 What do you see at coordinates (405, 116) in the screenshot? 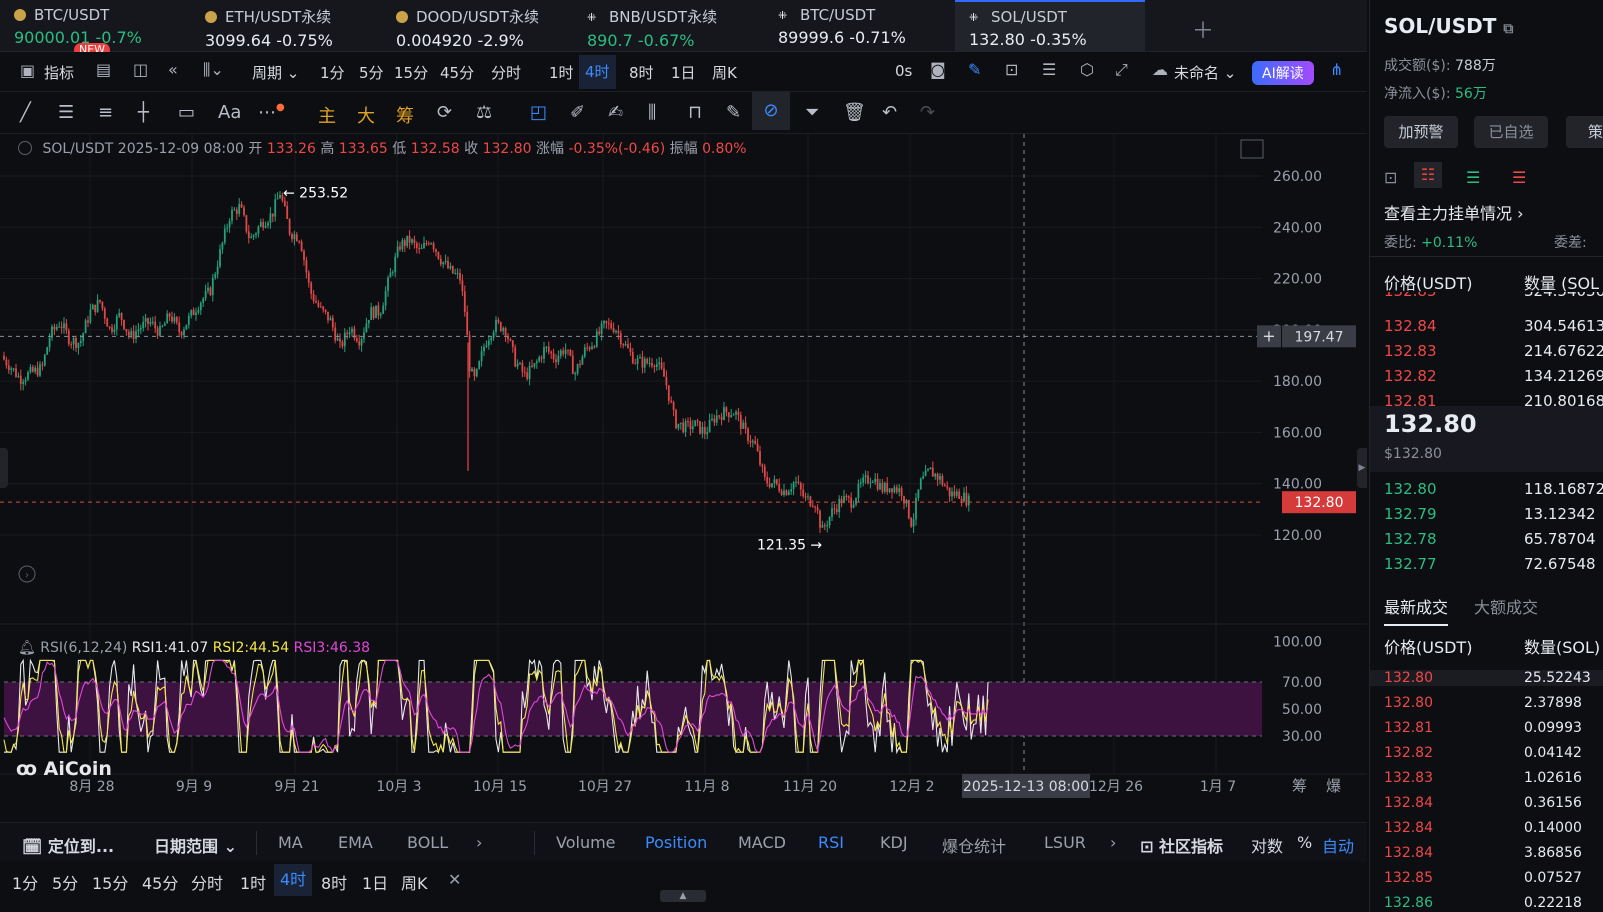
I see `chip-button: 筹` at bounding box center [405, 116].